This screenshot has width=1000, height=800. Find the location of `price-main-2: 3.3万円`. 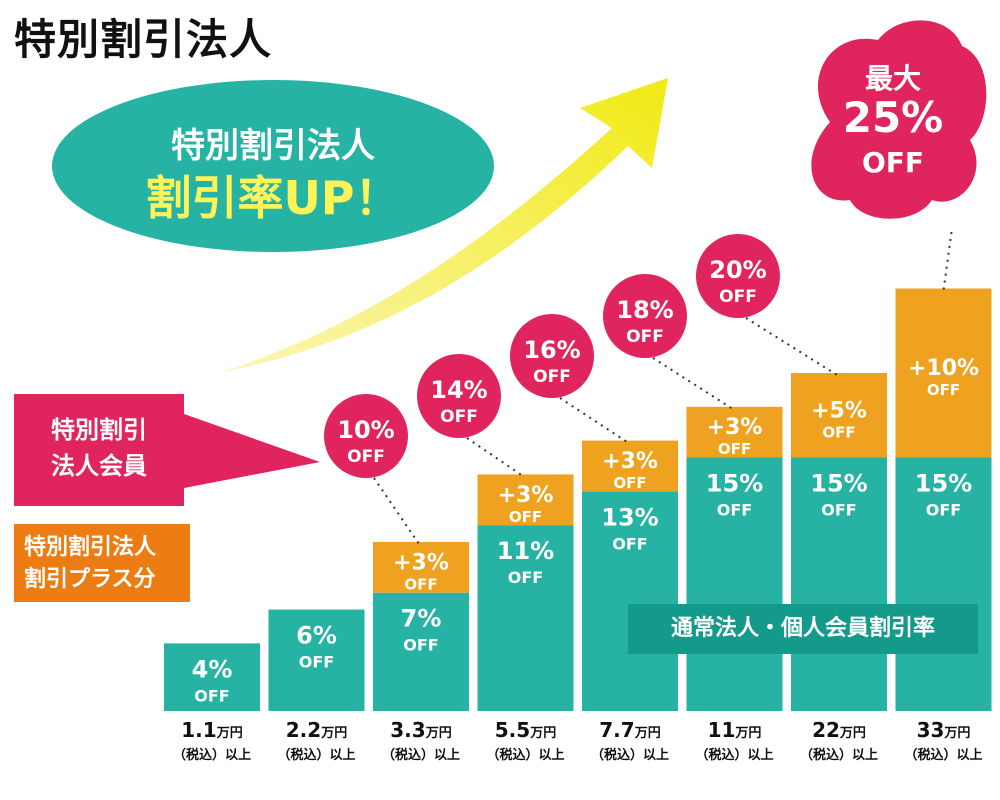

price-main-2: 3.3万円 is located at coordinates (421, 730).